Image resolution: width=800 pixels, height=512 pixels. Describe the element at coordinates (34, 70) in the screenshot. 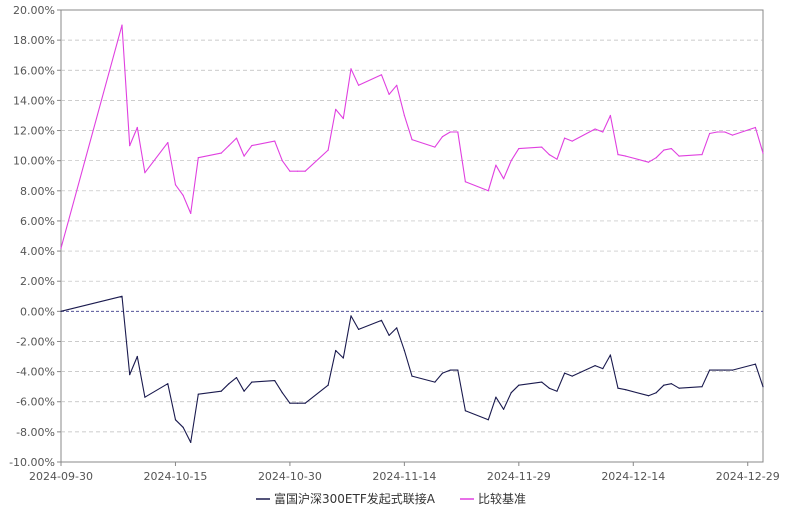

I see `y-tick-label: 16.00%` at that location.